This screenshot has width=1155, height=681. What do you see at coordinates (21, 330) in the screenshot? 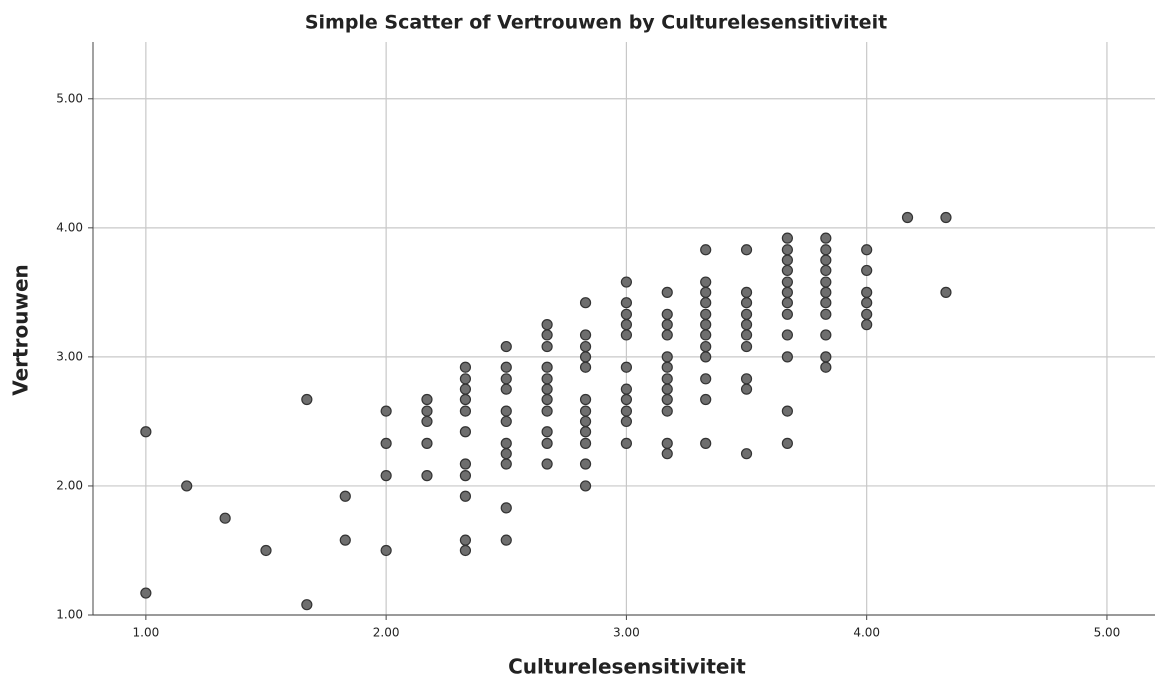
I see `y-axis-label: Vertrouwen` at bounding box center [21, 330].